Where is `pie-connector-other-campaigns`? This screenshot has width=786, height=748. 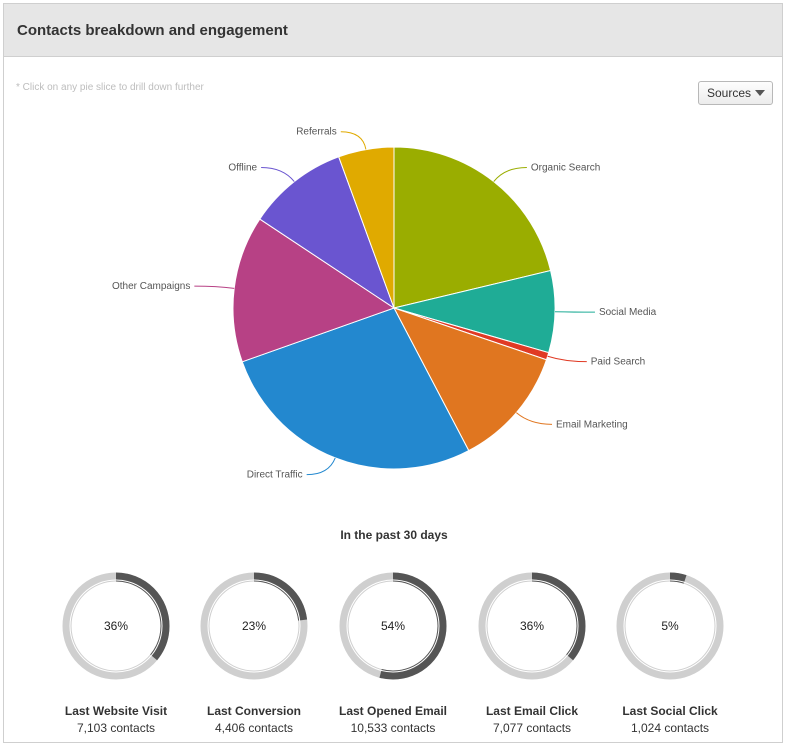 pie-connector-other-campaigns is located at coordinates (214, 287).